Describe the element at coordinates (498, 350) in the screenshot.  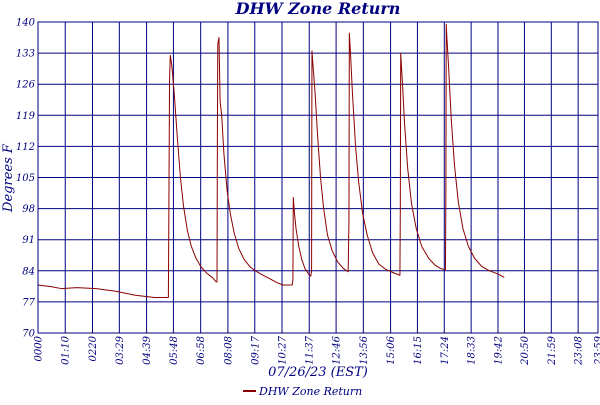
I see `x-tick-label: 19:42` at that location.